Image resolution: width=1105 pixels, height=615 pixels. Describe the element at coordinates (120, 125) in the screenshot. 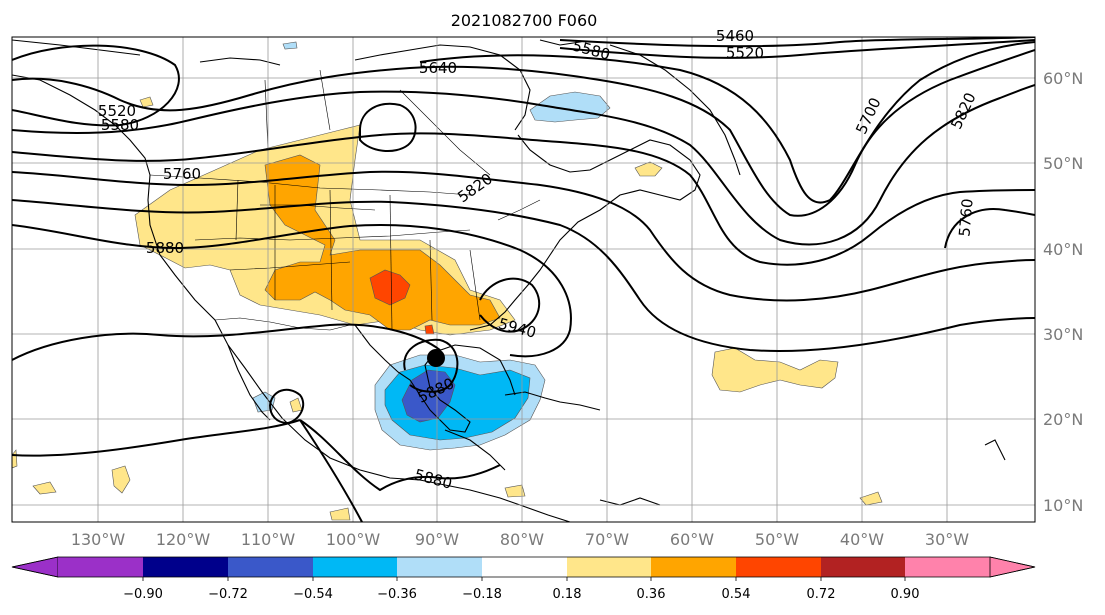

I see `contour-label: 5580` at that location.